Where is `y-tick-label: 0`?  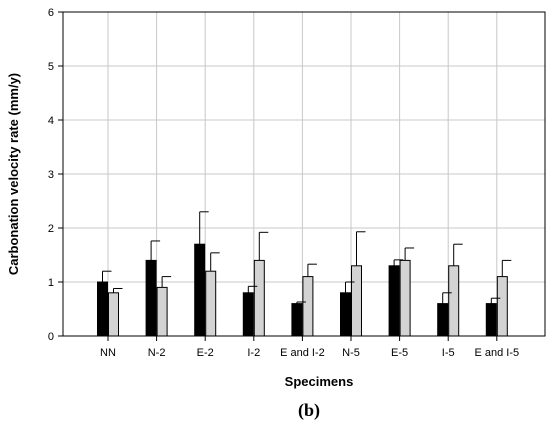
y-tick-label: 0 is located at coordinates (51, 337).